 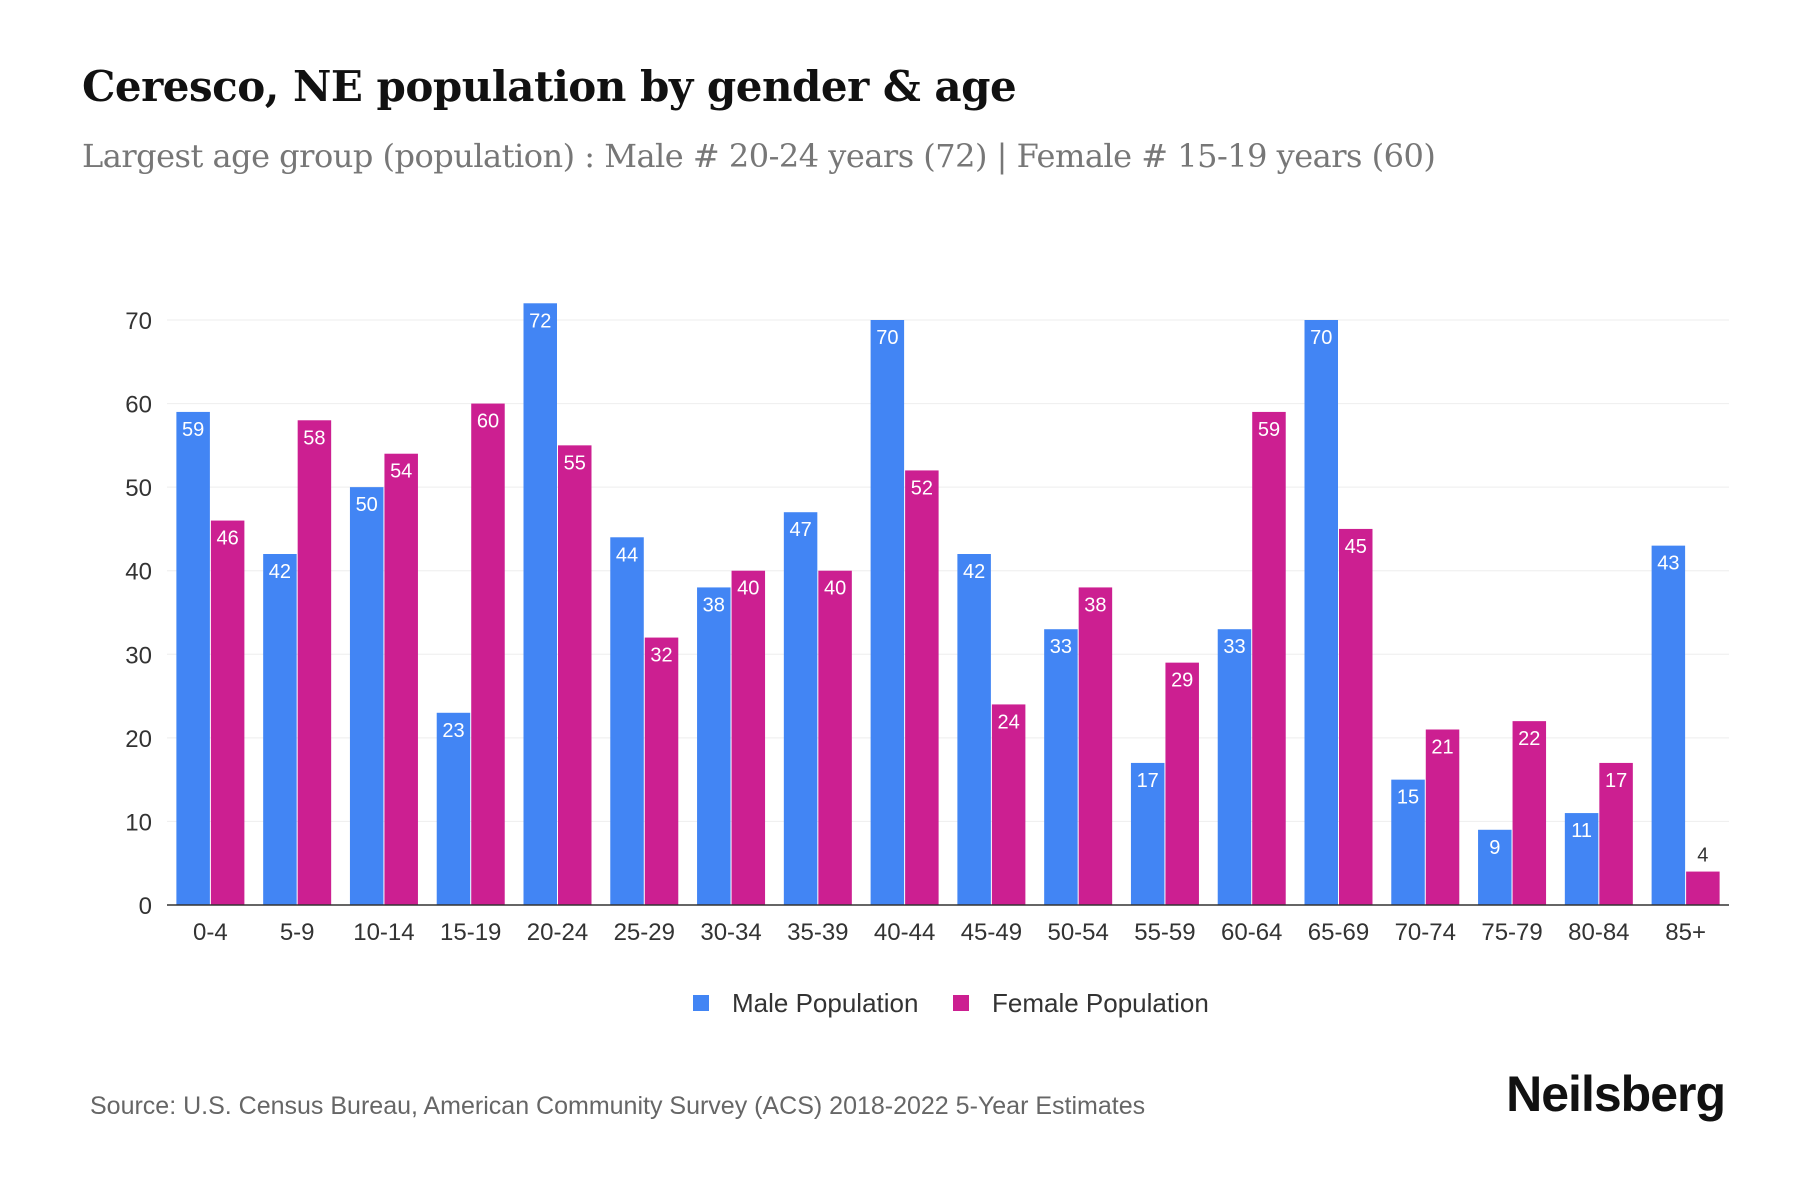 I want to click on x-tick-label: 30-34, so click(x=730, y=932).